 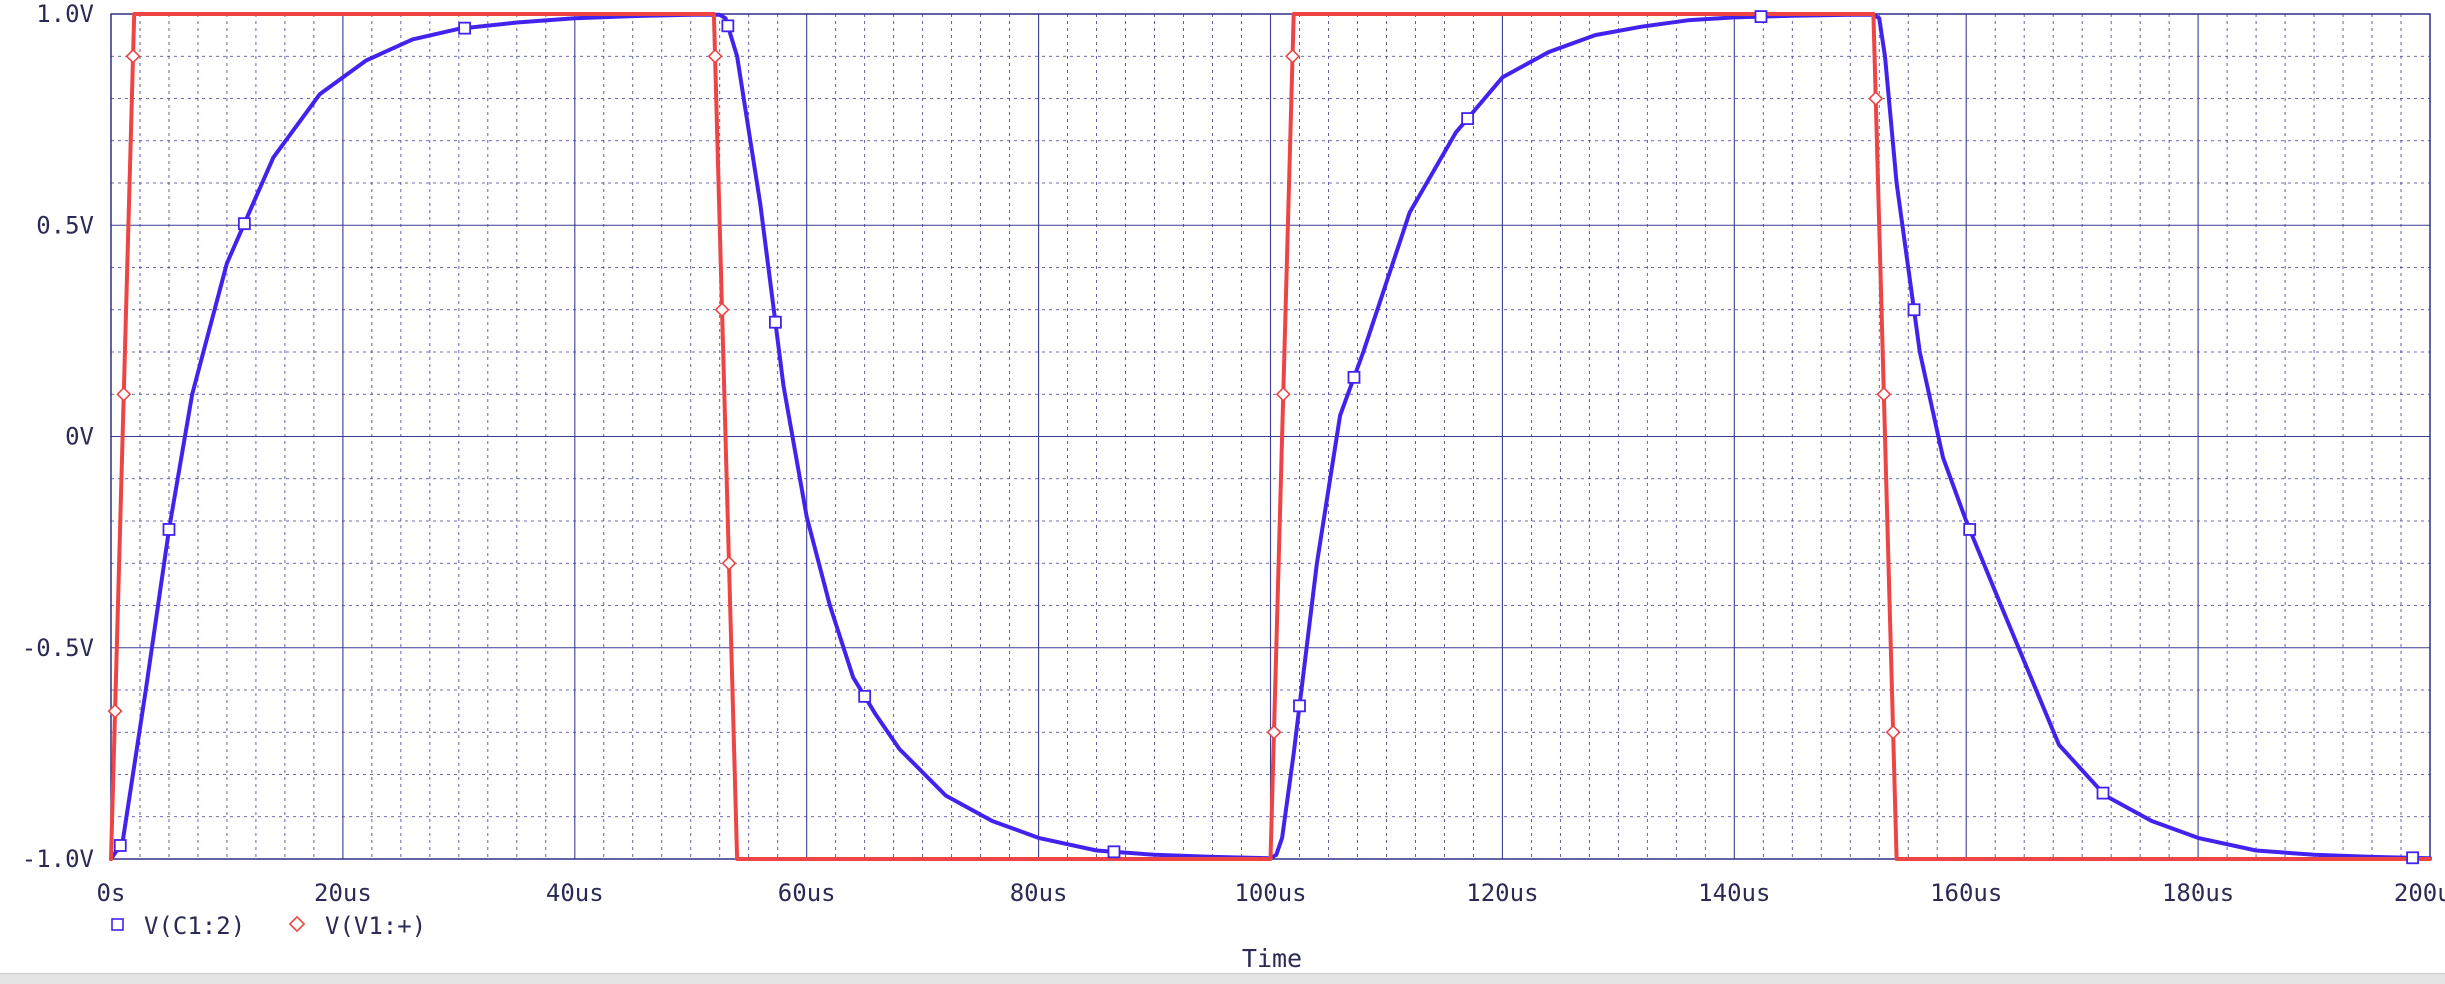 What do you see at coordinates (117, 924) in the screenshot?
I see `square-marker-icon` at bounding box center [117, 924].